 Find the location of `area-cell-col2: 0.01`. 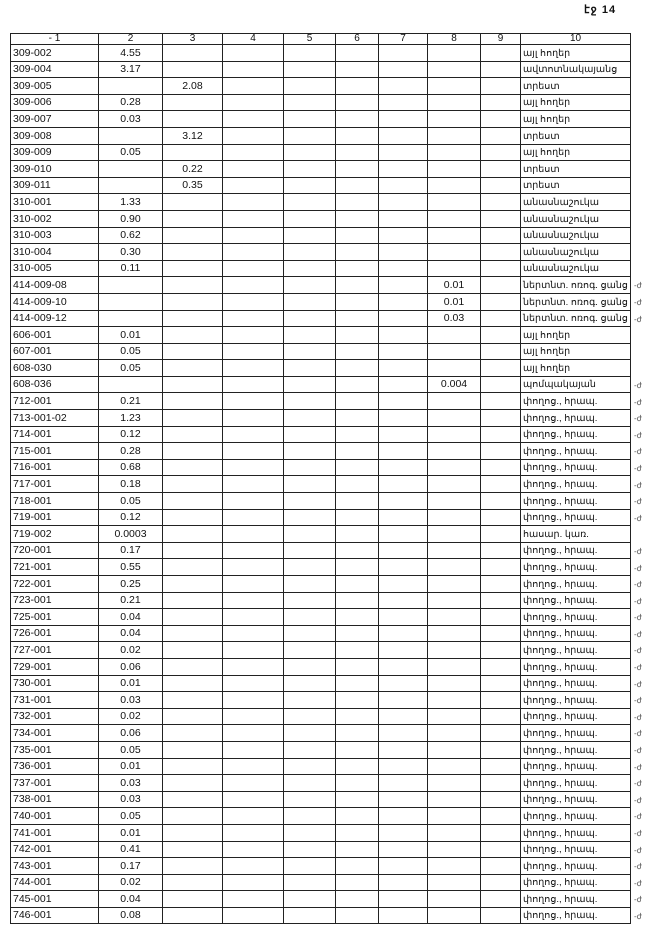

area-cell-col2: 0.01 is located at coordinates (130, 683).